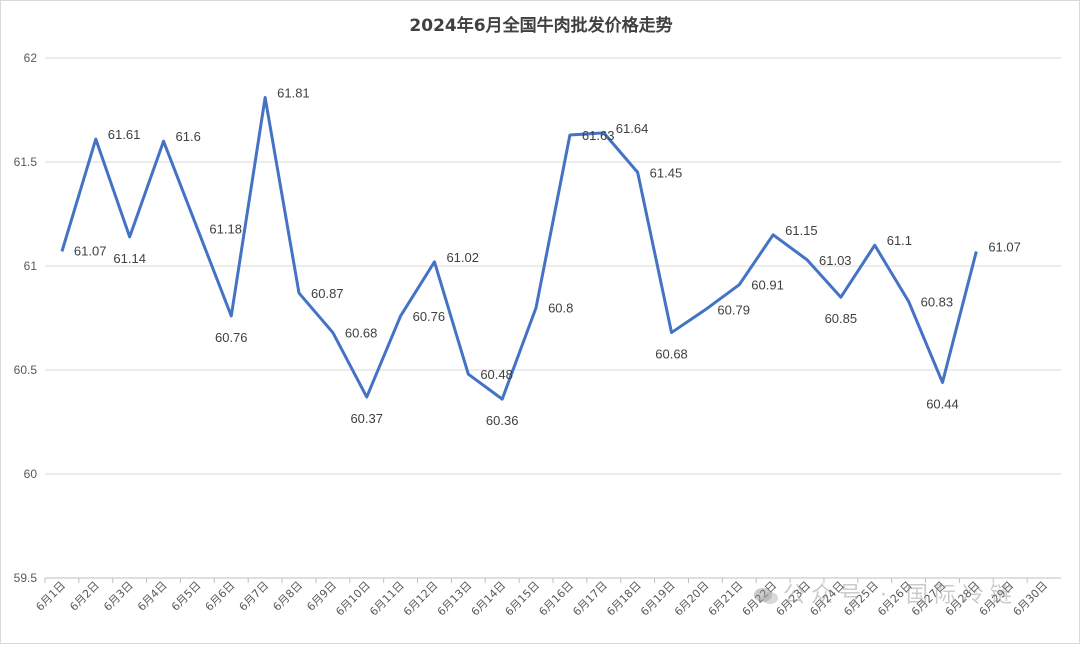 The width and height of the screenshot is (1080, 645). What do you see at coordinates (152, 596) in the screenshot?
I see `x-tick-label: 6月4日` at bounding box center [152, 596].